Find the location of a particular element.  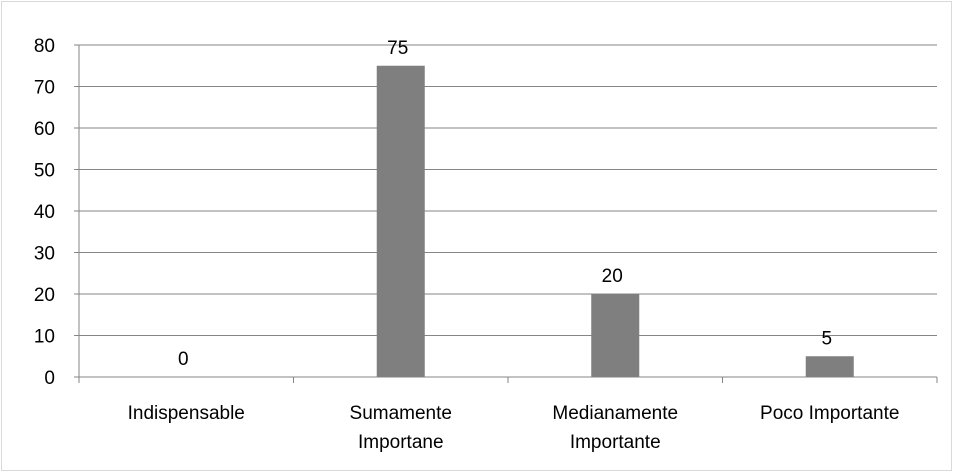

y-tick-label: 80 is located at coordinates (44, 46).